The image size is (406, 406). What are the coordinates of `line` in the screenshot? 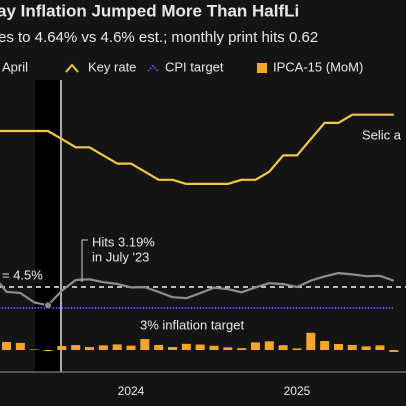 It's located at (197, 289).